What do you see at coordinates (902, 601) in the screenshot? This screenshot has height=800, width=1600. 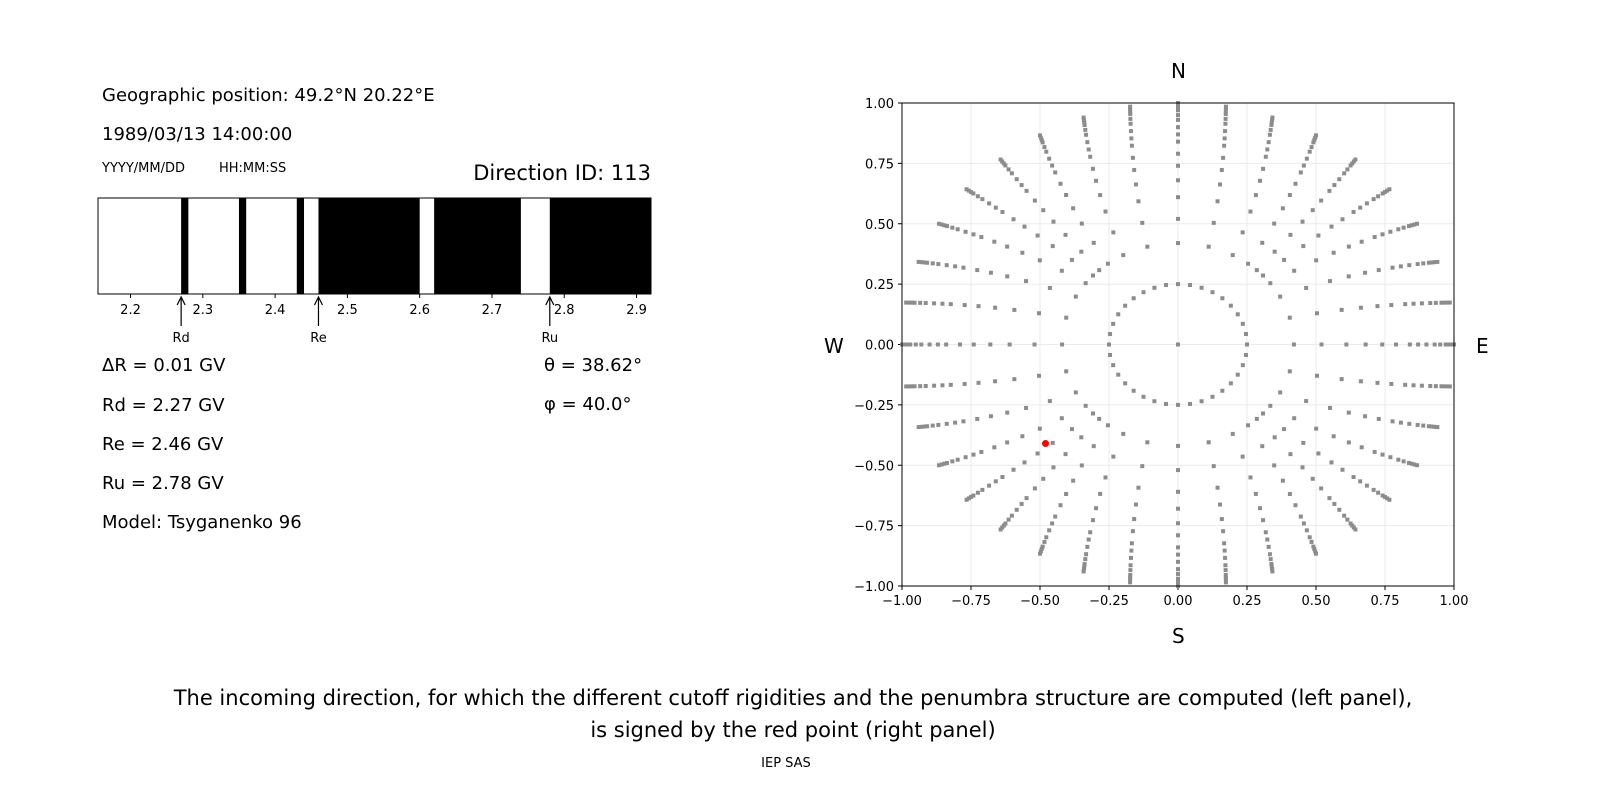 I see `x-tick-label: −1.00` at bounding box center [902, 601].